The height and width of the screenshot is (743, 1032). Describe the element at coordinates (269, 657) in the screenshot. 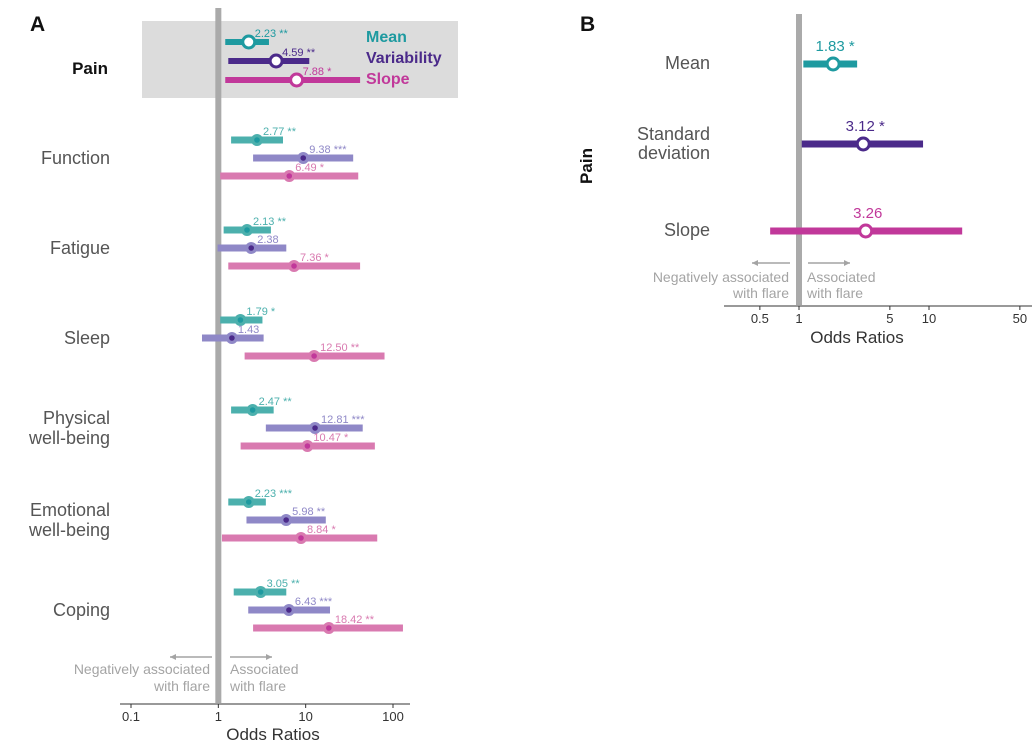

I see `arrowhead-positive-a` at that location.